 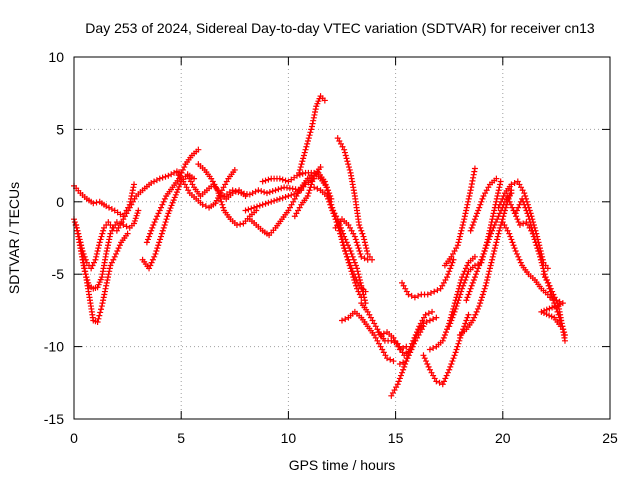 What do you see at coordinates (396, 438) in the screenshot?
I see `x-tick-label-3: 15` at bounding box center [396, 438].